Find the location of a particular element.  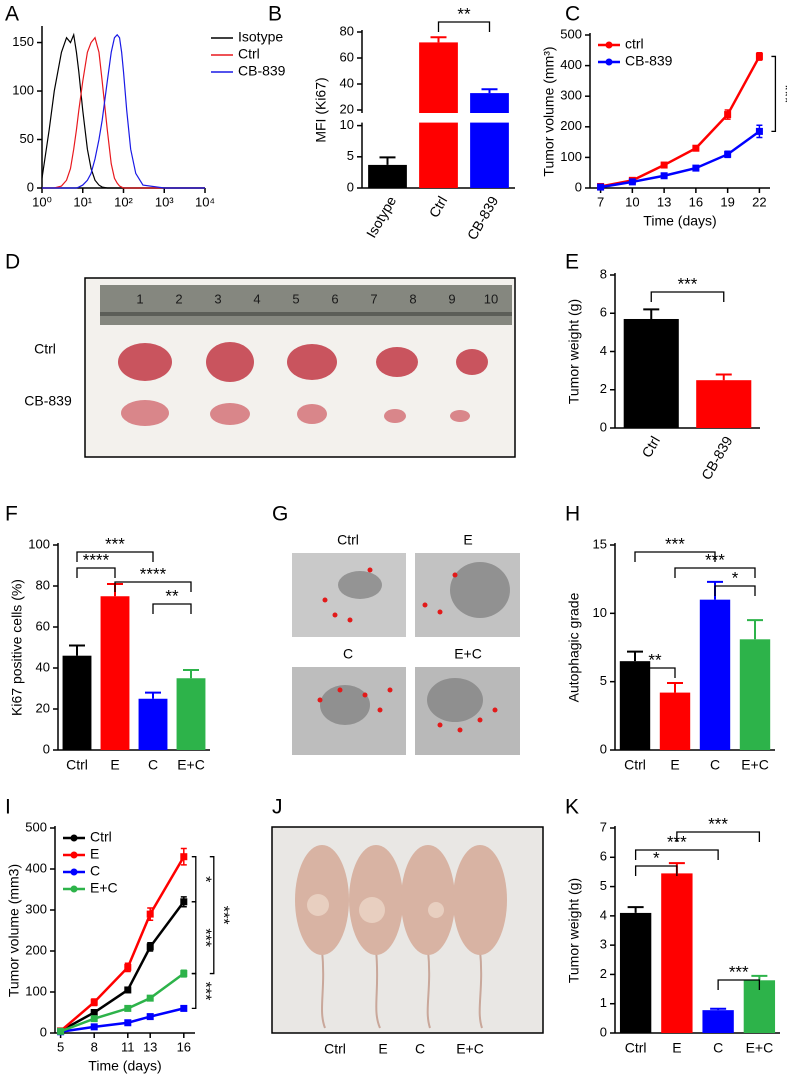

x-axis-label: Time (days) is located at coordinates (679, 221).